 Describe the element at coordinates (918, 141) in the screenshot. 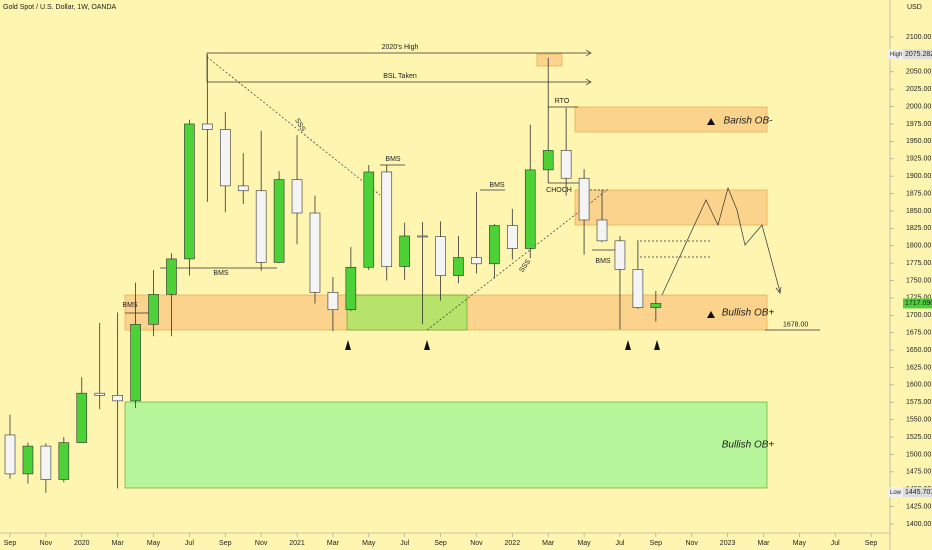

I see `y-tick-label: 1950.00` at that location.